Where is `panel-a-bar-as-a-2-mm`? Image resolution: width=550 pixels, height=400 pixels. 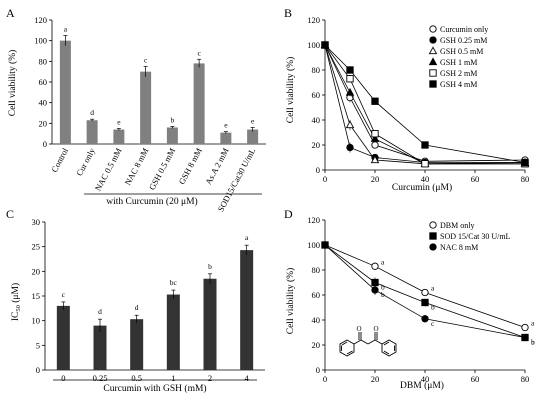 panel-a-bar-as-a-2-mm is located at coordinates (226, 138).